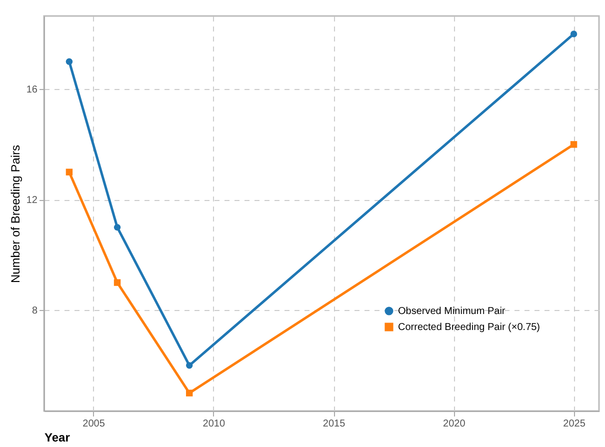 The image size is (605, 447). I want to click on x-tick-label: 2010, so click(214, 424).